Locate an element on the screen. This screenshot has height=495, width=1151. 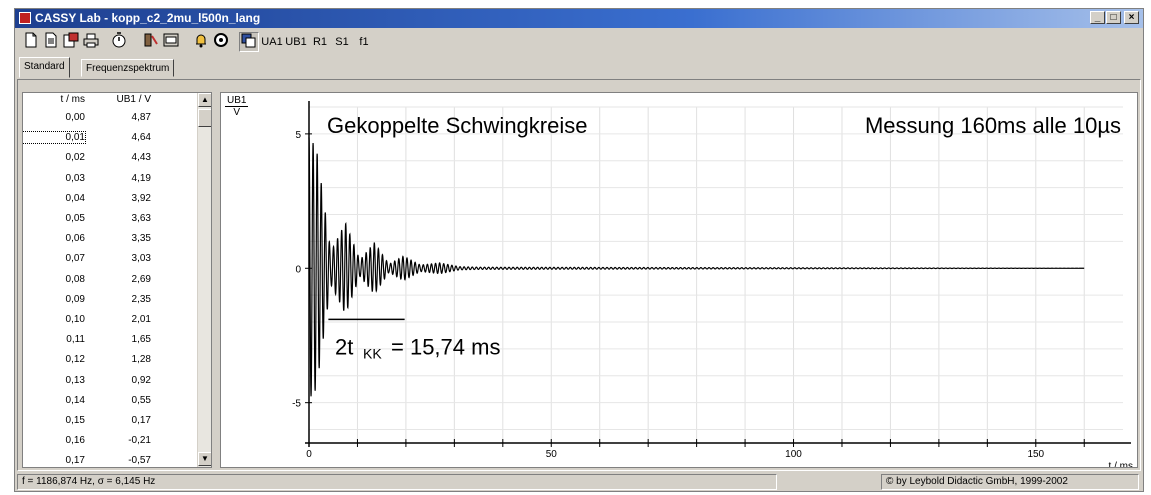
column-header-voltage: UB1 / V is located at coordinates (133, 99).